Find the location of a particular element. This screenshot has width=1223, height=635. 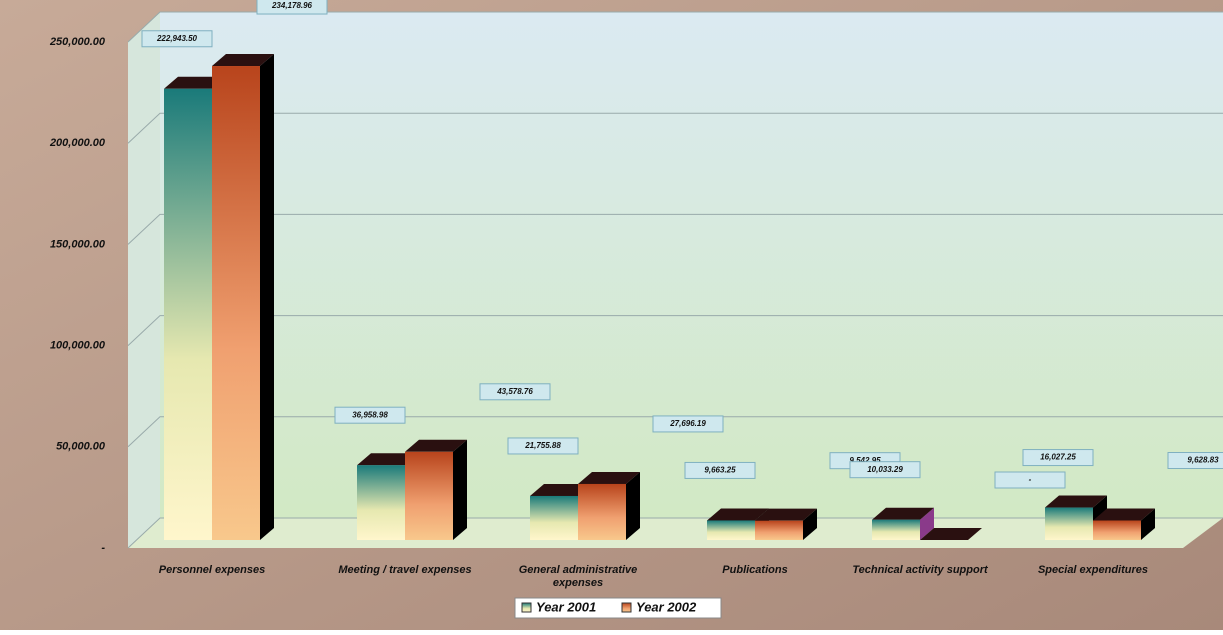

x-tick-label: General administrative expenses is located at coordinates (578, 576).